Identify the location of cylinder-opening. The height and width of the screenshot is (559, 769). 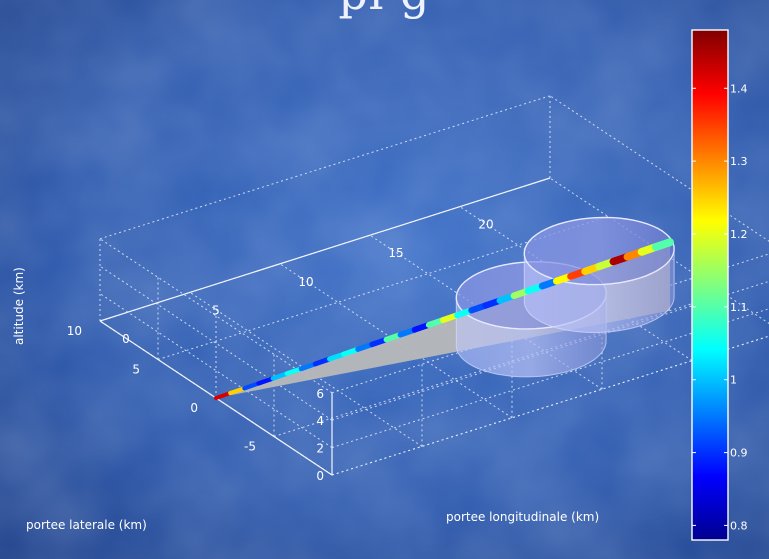
(599, 251).